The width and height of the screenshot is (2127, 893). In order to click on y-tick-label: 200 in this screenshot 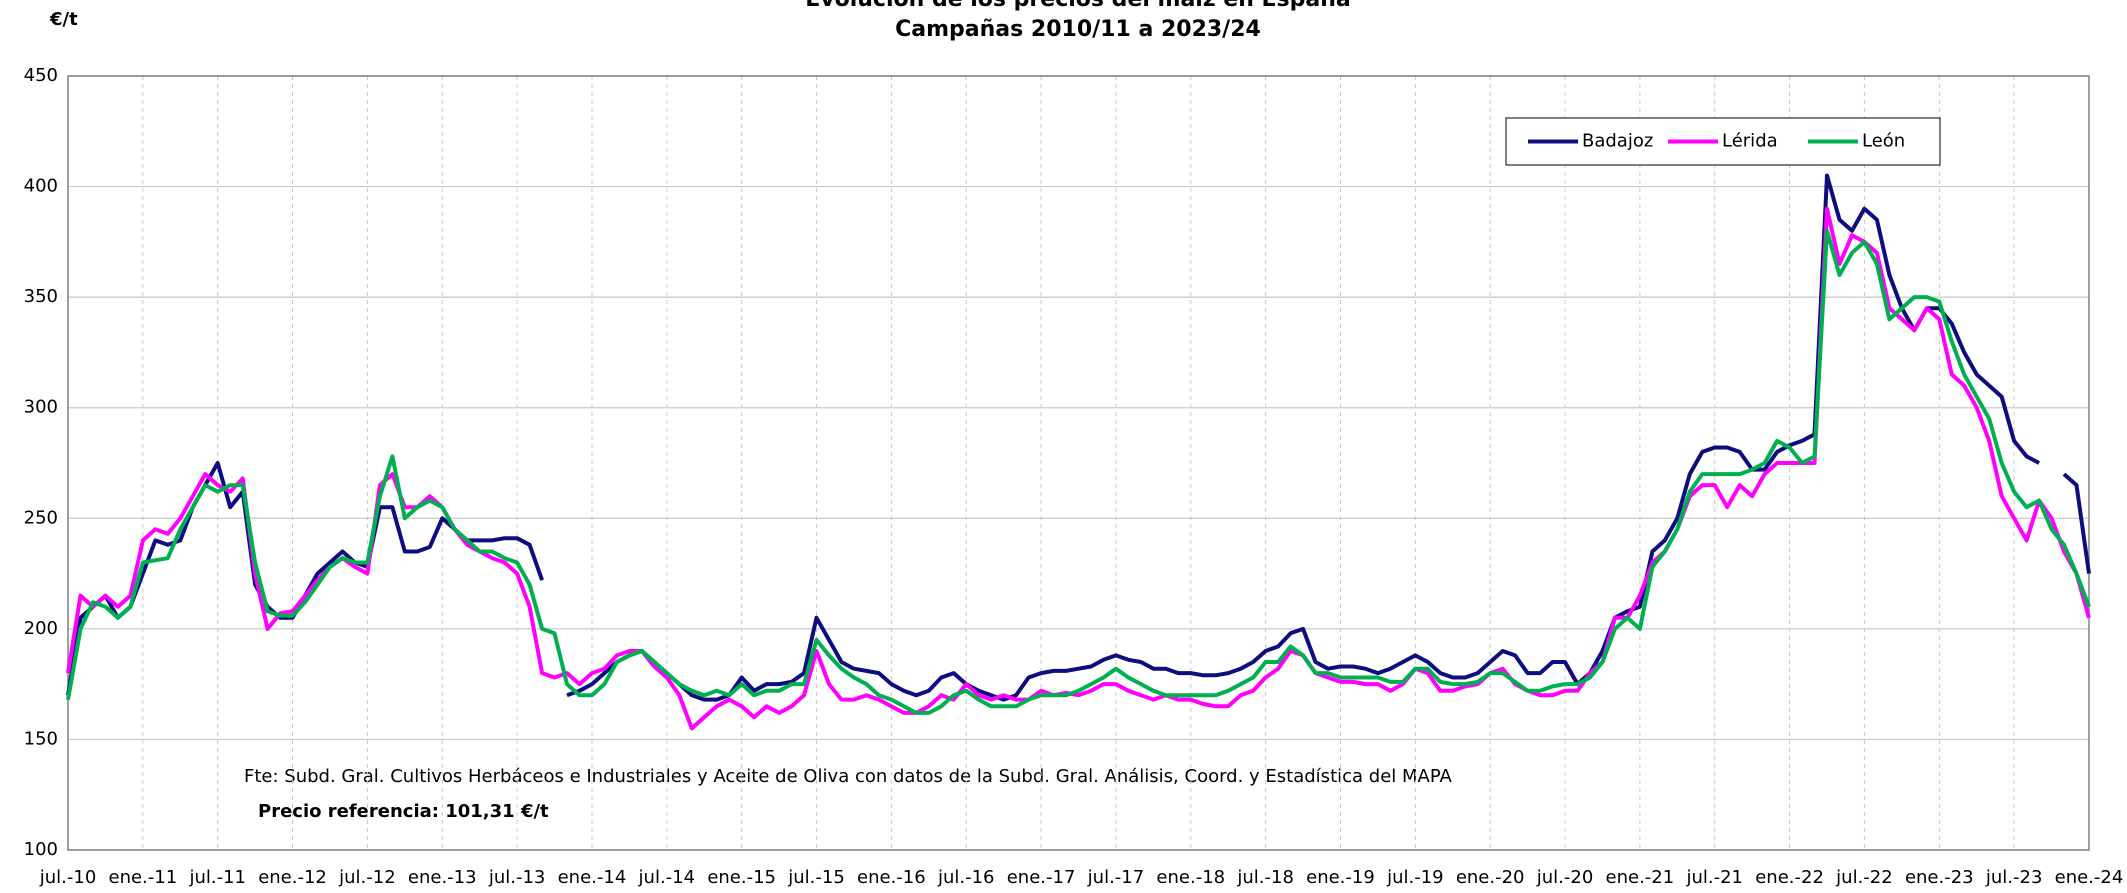, I will do `click(41, 628)`.